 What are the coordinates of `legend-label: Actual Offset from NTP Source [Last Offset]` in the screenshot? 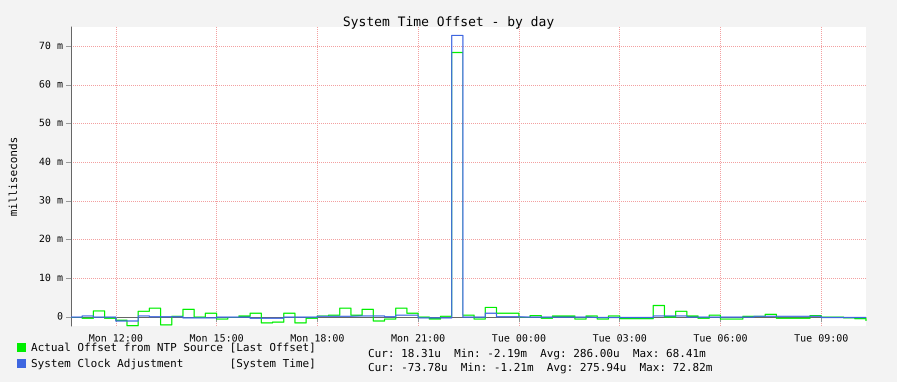 It's located at (173, 347).